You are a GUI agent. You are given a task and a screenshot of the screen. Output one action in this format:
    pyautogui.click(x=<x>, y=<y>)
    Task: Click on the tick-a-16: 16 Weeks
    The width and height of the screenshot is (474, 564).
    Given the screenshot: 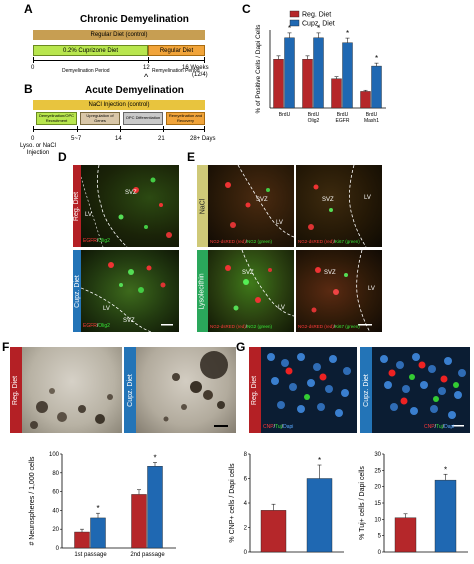 What is the action you would take?
    pyautogui.click(x=195, y=68)
    